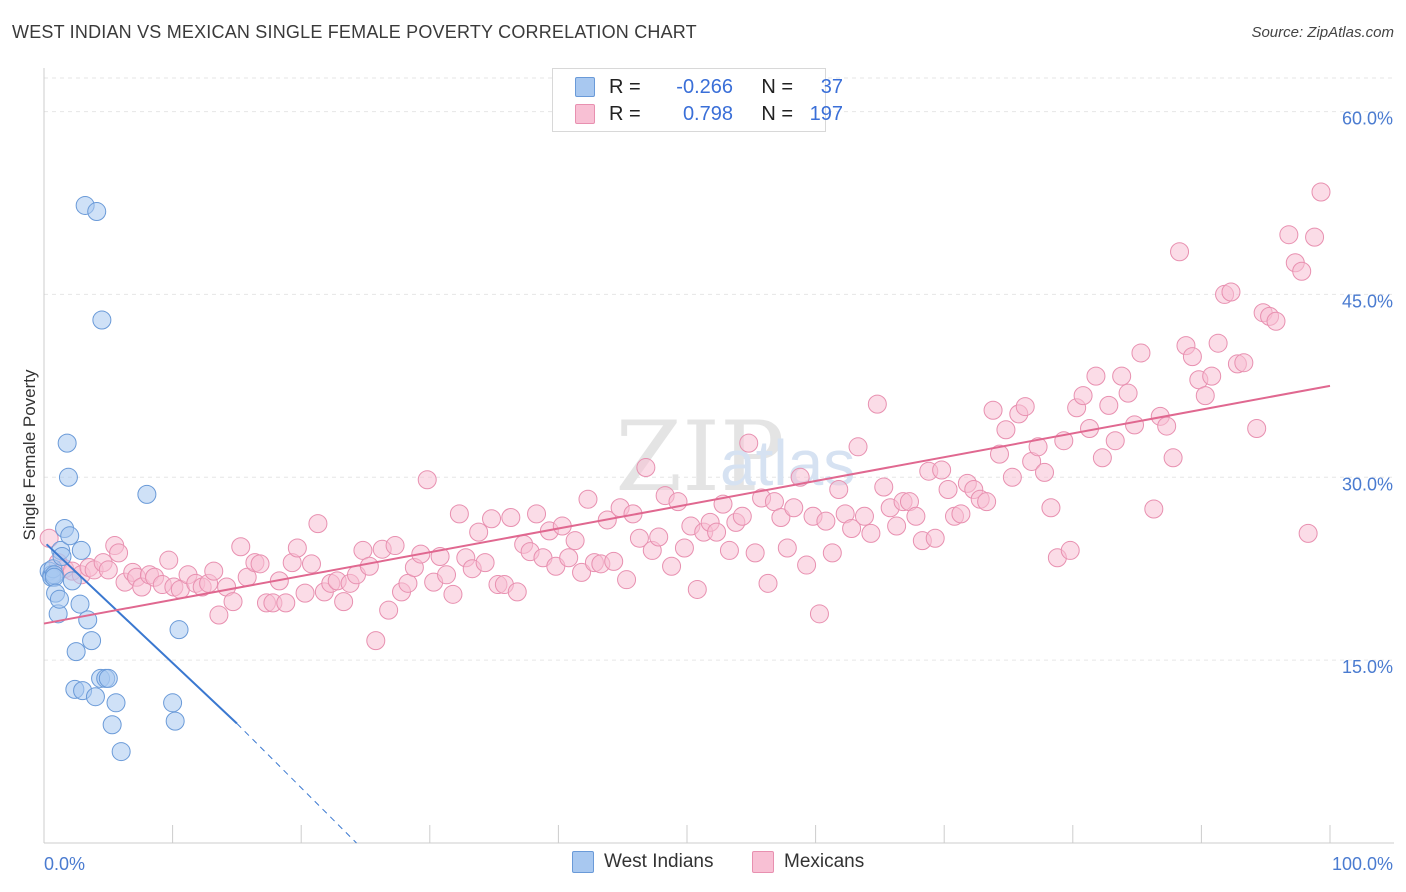 The image size is (1406, 892). I want to click on west-indians-legend-label: West Indians, so click(659, 861).